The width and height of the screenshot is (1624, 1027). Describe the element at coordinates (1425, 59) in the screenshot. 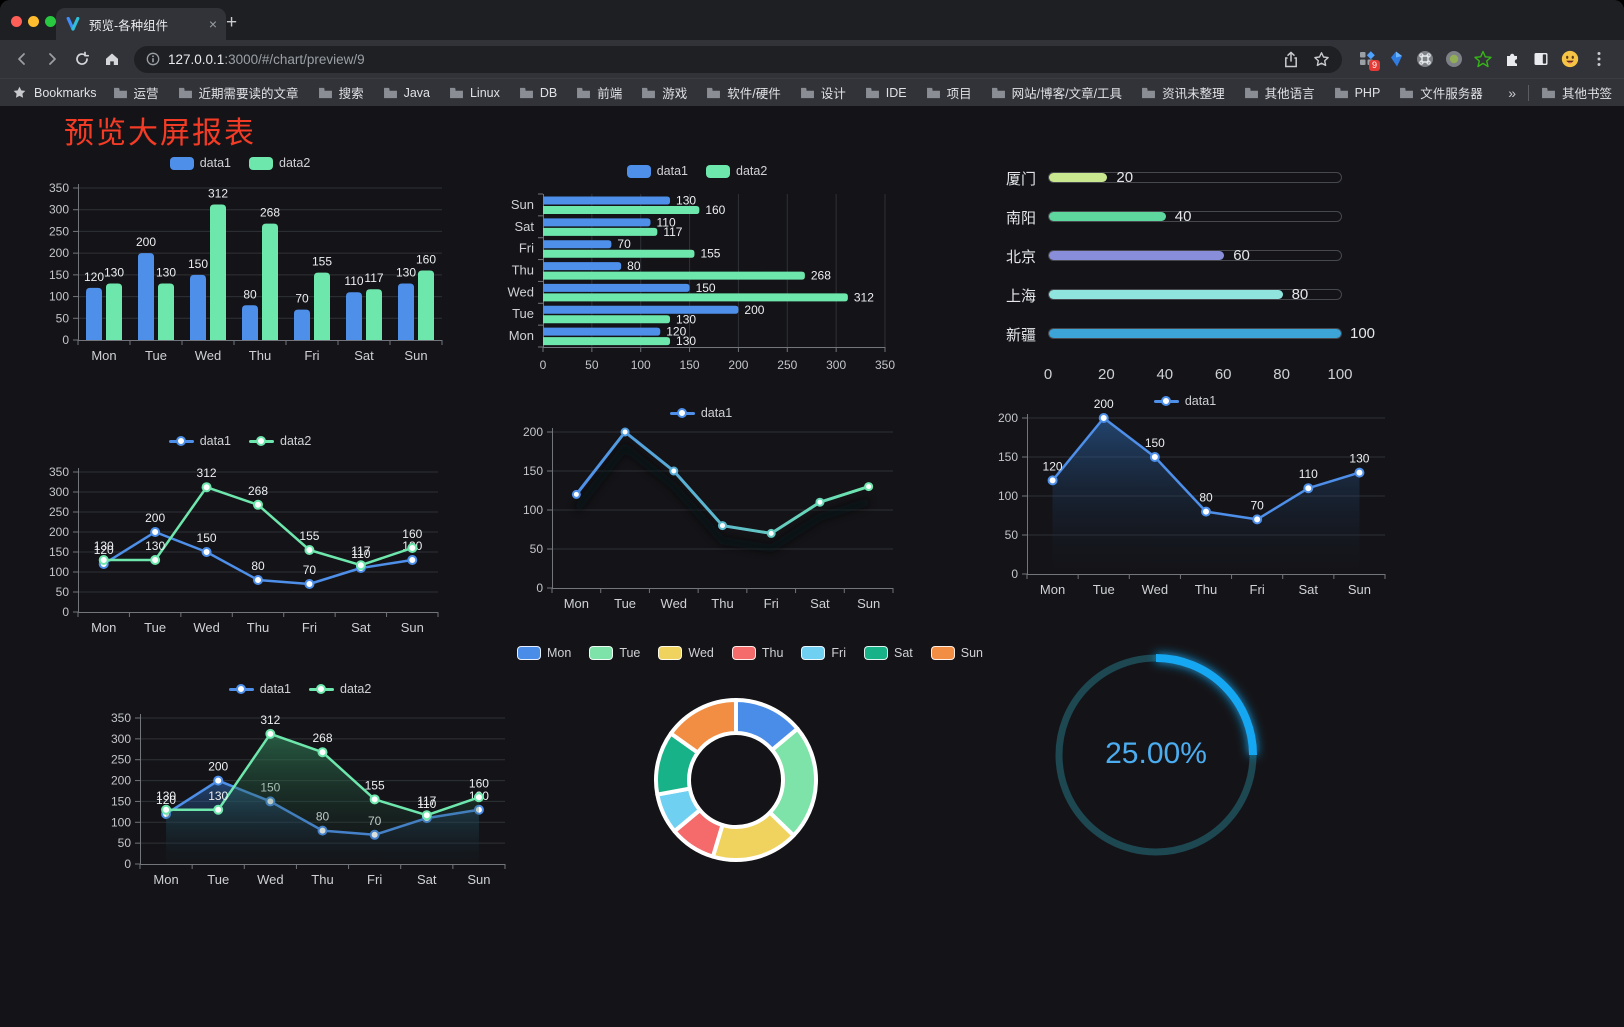

I see `command-circle-icon` at that location.